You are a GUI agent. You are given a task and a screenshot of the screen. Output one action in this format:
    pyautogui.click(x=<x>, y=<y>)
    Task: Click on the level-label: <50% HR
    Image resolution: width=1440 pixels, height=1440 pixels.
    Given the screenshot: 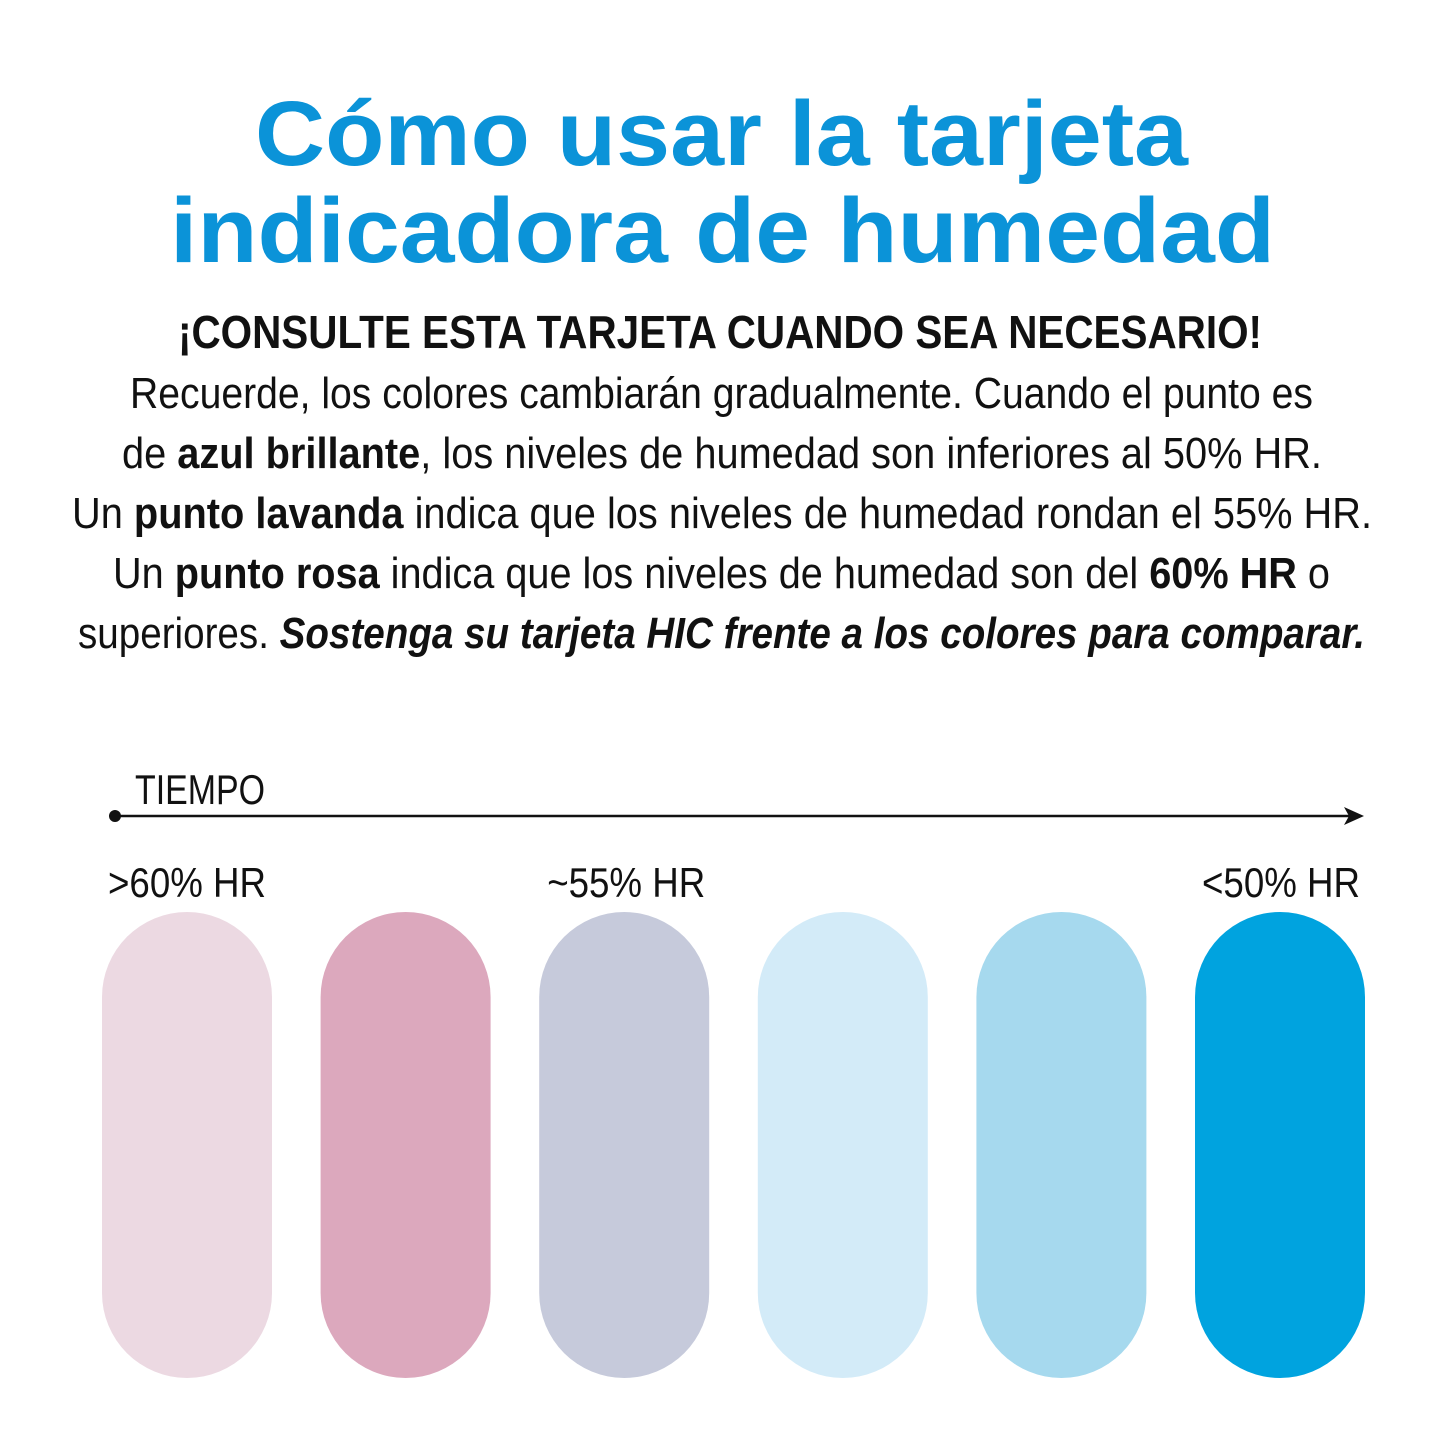 What is the action you would take?
    pyautogui.click(x=1281, y=882)
    